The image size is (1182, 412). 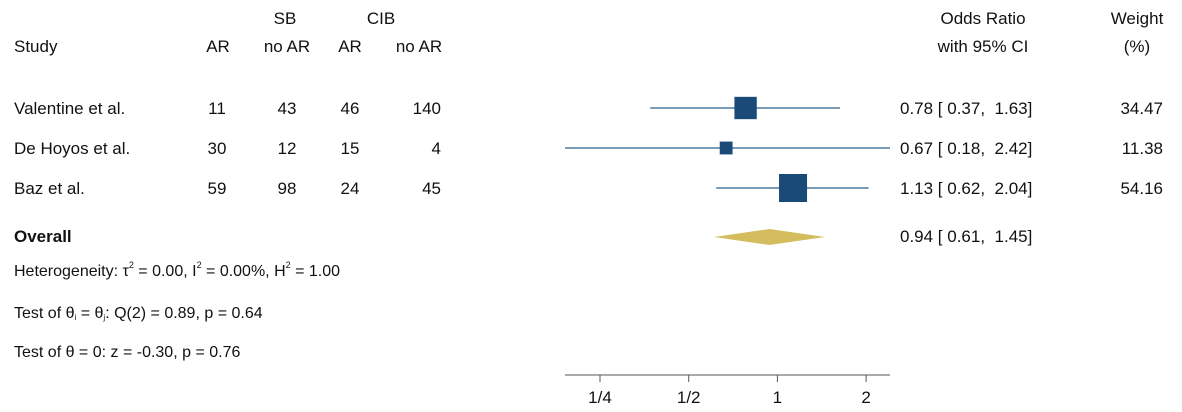 What do you see at coordinates (865, 397) in the screenshot?
I see `x-axis-tick-label: 2` at bounding box center [865, 397].